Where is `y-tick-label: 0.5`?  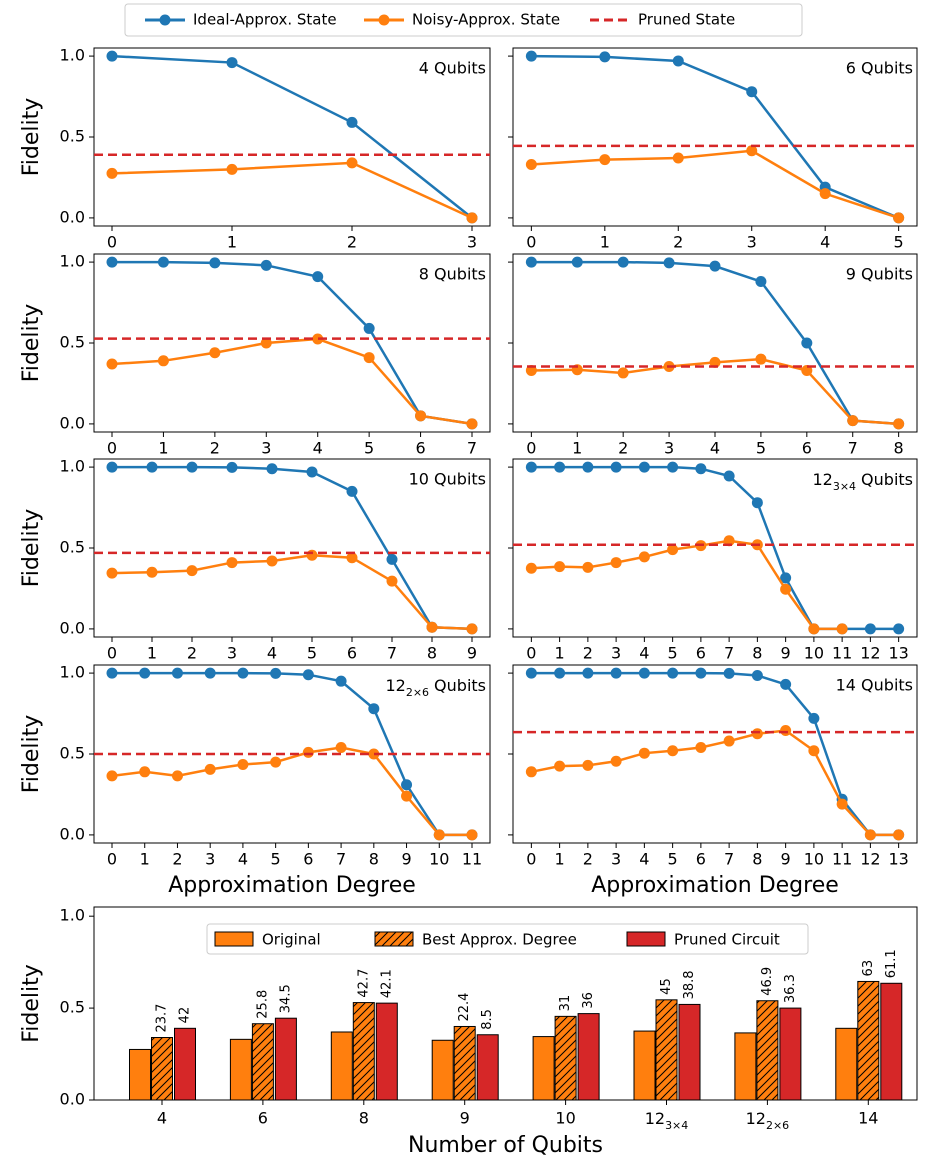 y-tick-label: 0.5 is located at coordinates (72, 1007).